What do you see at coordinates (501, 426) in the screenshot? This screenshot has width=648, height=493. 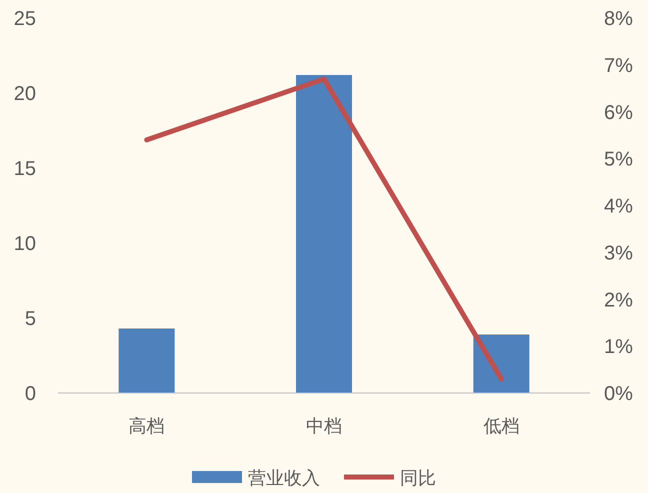 I see `x-tick-label: 低档` at bounding box center [501, 426].